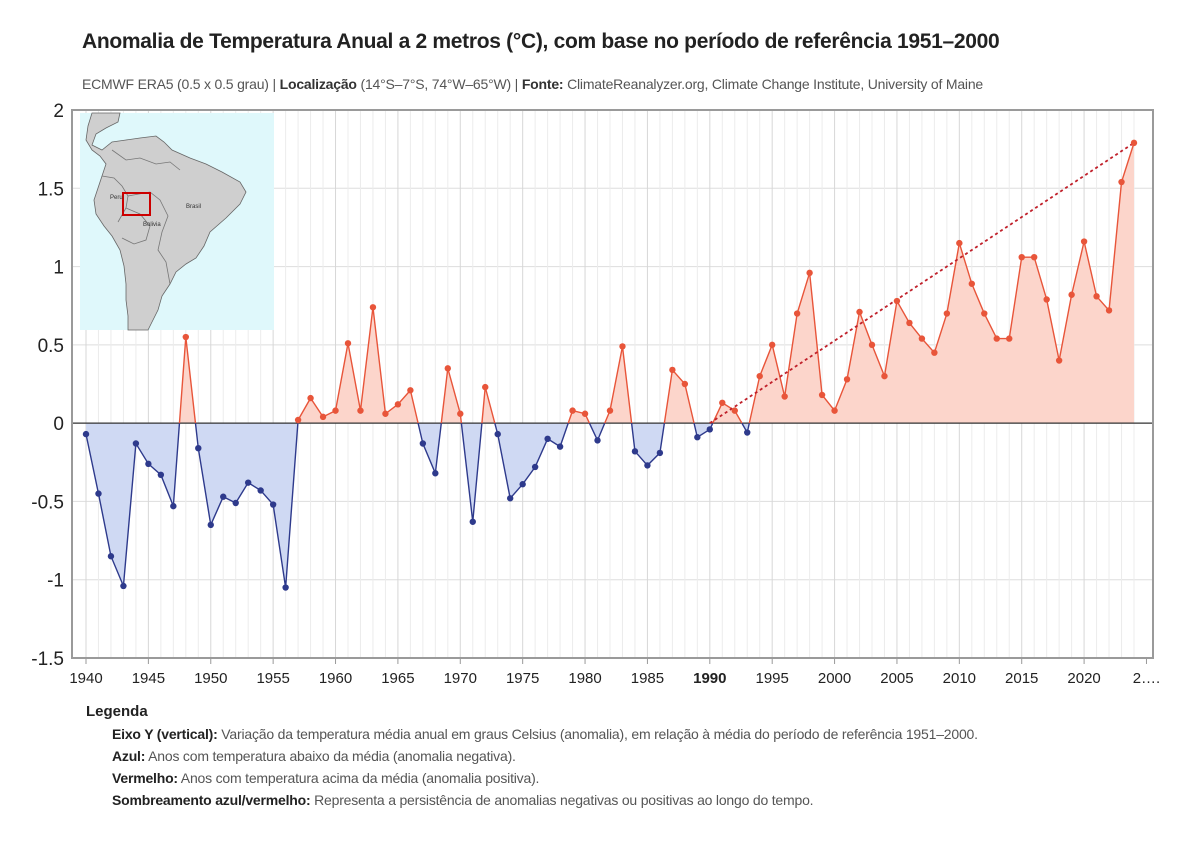 The image size is (1200, 854). Describe the element at coordinates (272, 678) in the screenshot. I see `x-tick-label: 1955` at that location.